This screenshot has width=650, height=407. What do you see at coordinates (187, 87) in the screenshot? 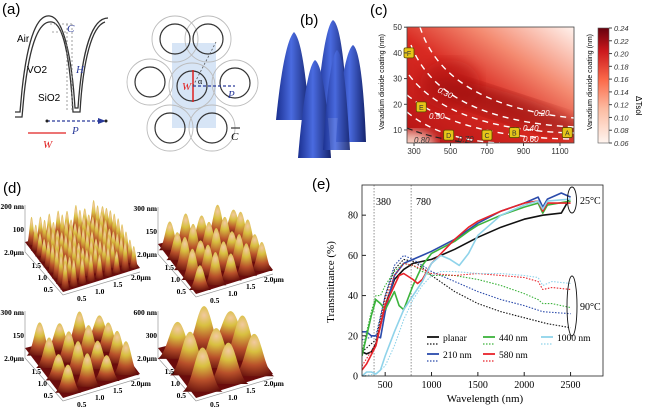
I see `hex-w-label: W` at bounding box center [187, 87].